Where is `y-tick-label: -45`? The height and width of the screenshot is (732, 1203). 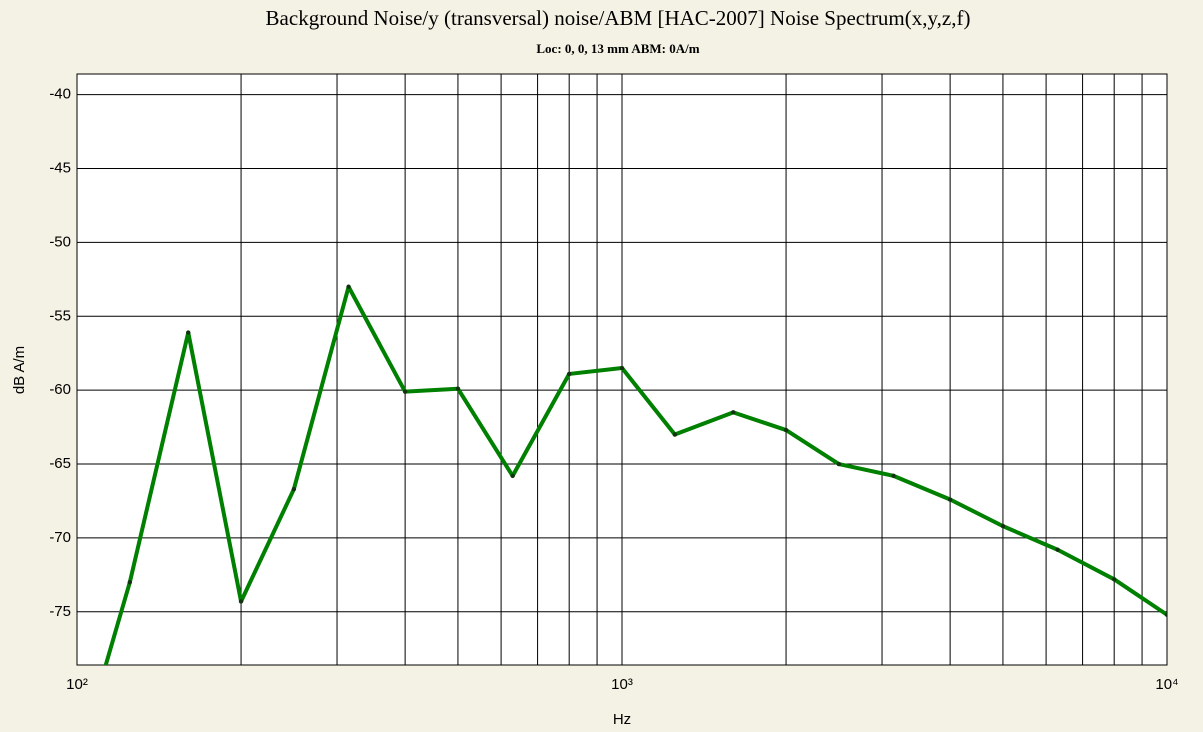 y-tick-label: -45 is located at coordinates (60, 168).